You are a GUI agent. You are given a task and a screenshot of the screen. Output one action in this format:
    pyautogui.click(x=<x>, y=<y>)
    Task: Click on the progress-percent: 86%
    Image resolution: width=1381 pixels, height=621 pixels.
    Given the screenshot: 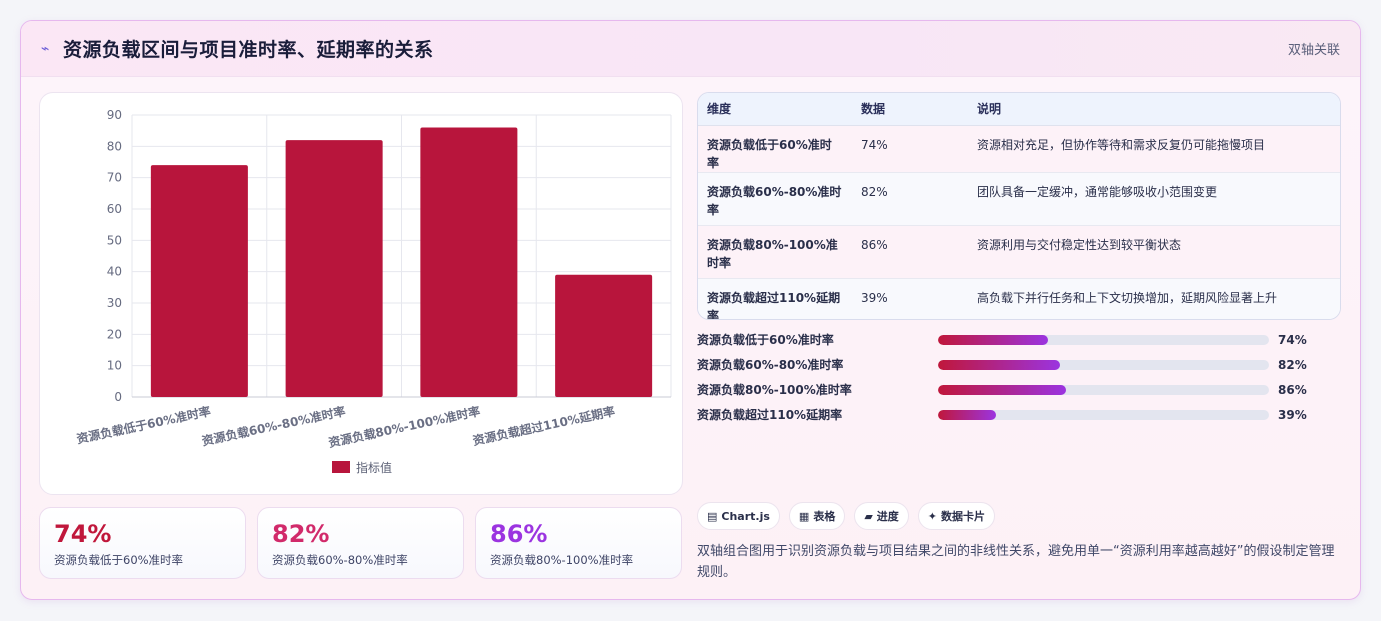 What is the action you would take?
    pyautogui.click(x=1292, y=389)
    